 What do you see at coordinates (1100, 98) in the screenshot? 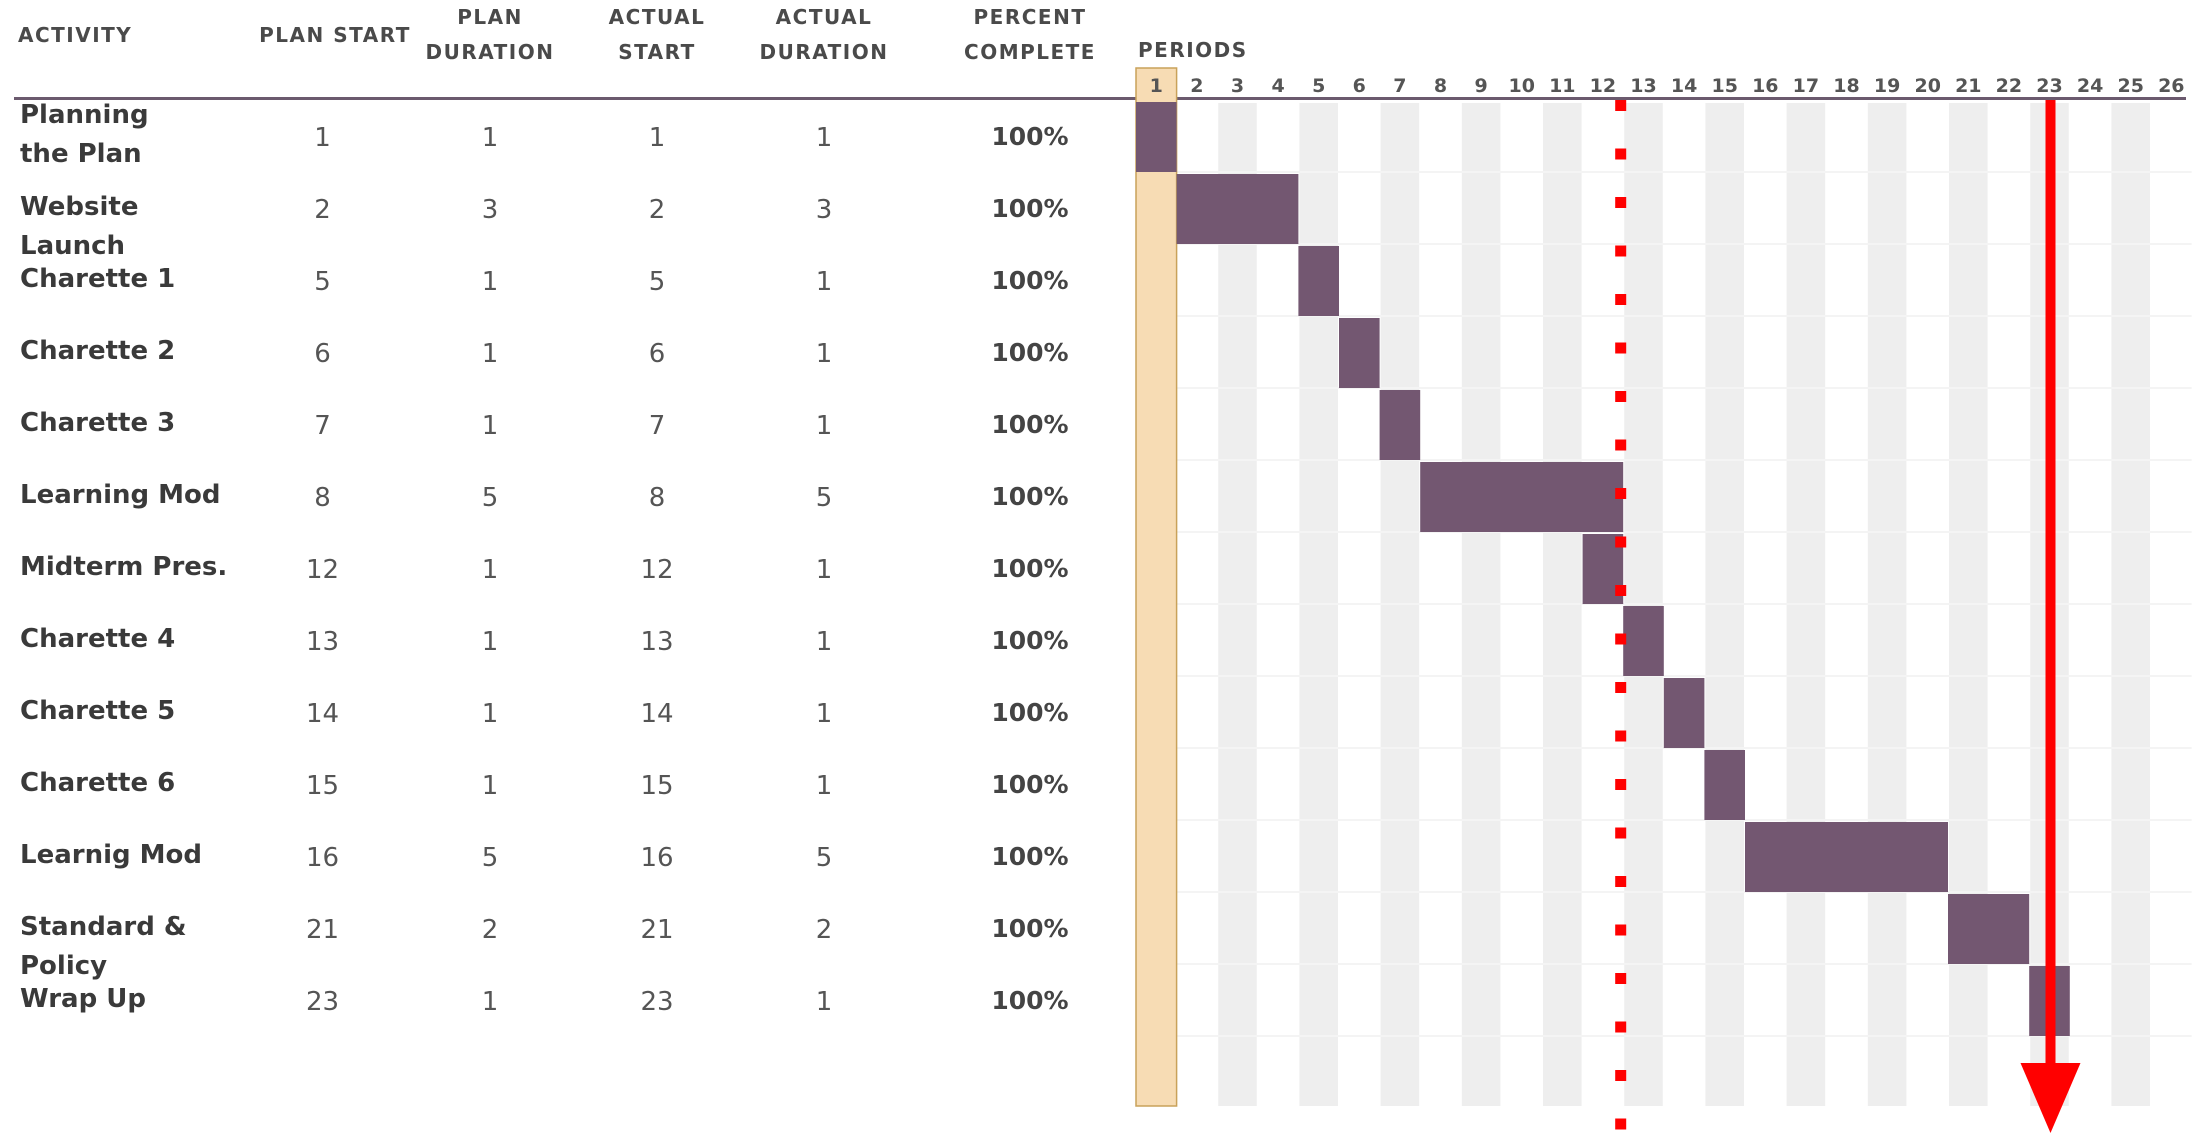
I see `header-rule` at bounding box center [1100, 98].